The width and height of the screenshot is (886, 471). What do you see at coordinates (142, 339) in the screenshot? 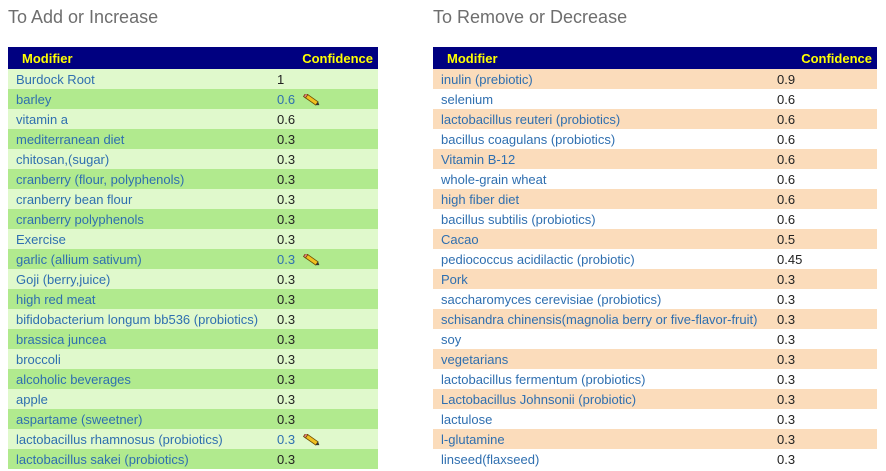
I see `modifier-link: brassica juncea` at bounding box center [142, 339].